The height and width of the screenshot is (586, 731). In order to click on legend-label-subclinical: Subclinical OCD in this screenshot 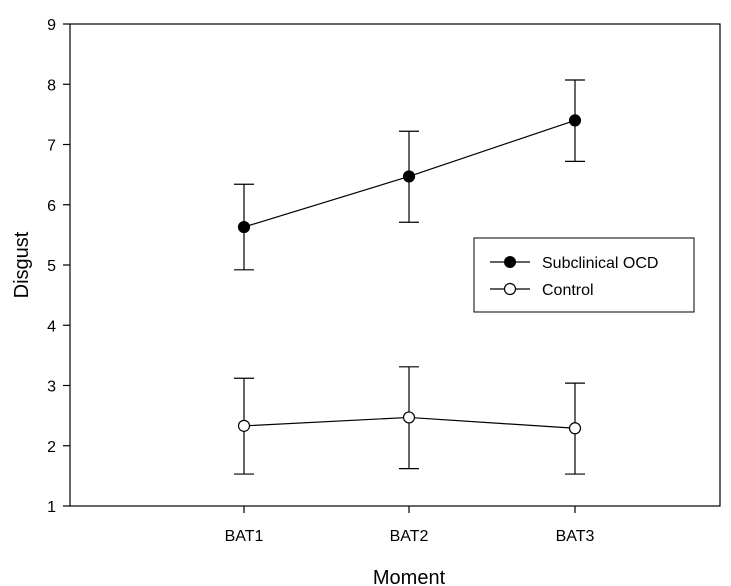, I will do `click(600, 263)`.